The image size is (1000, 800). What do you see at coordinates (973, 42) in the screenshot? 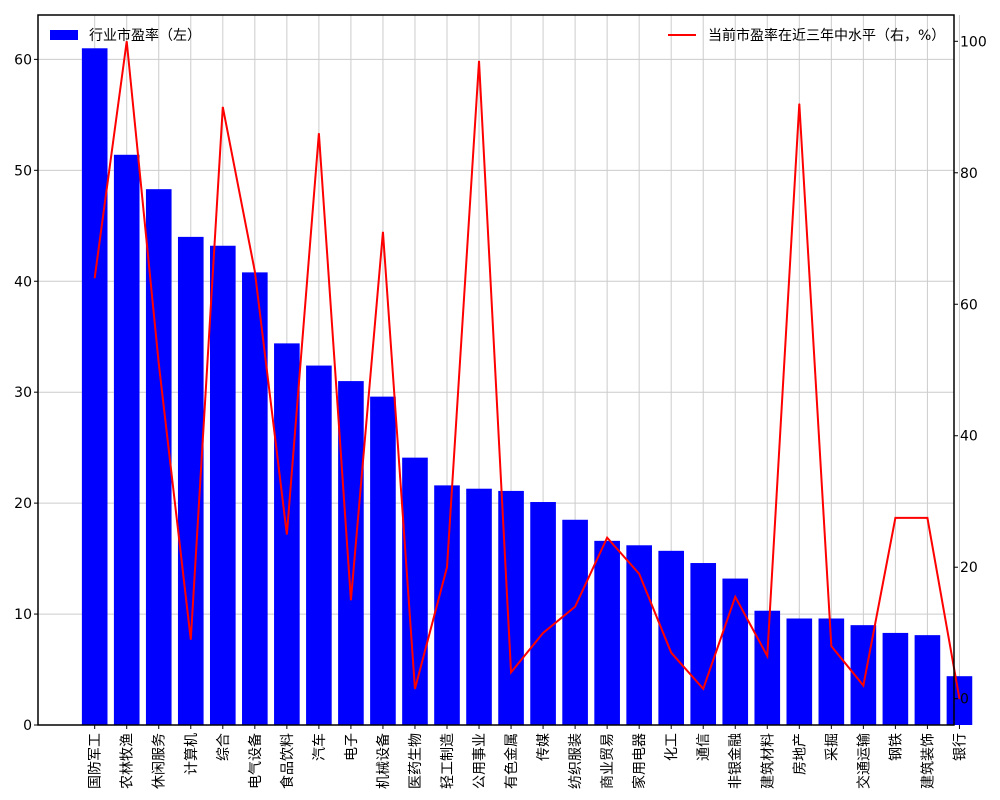
I see `y-right-tick-label: 100` at bounding box center [973, 42].